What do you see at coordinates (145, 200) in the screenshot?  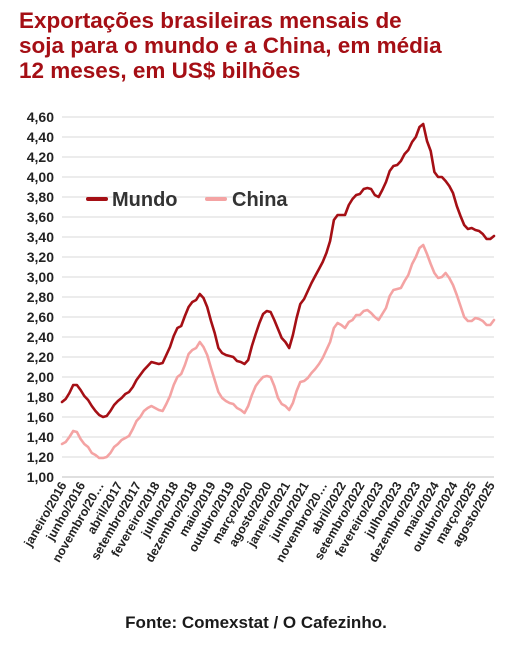 I see `legend-label-mundo: Mundo` at bounding box center [145, 200].